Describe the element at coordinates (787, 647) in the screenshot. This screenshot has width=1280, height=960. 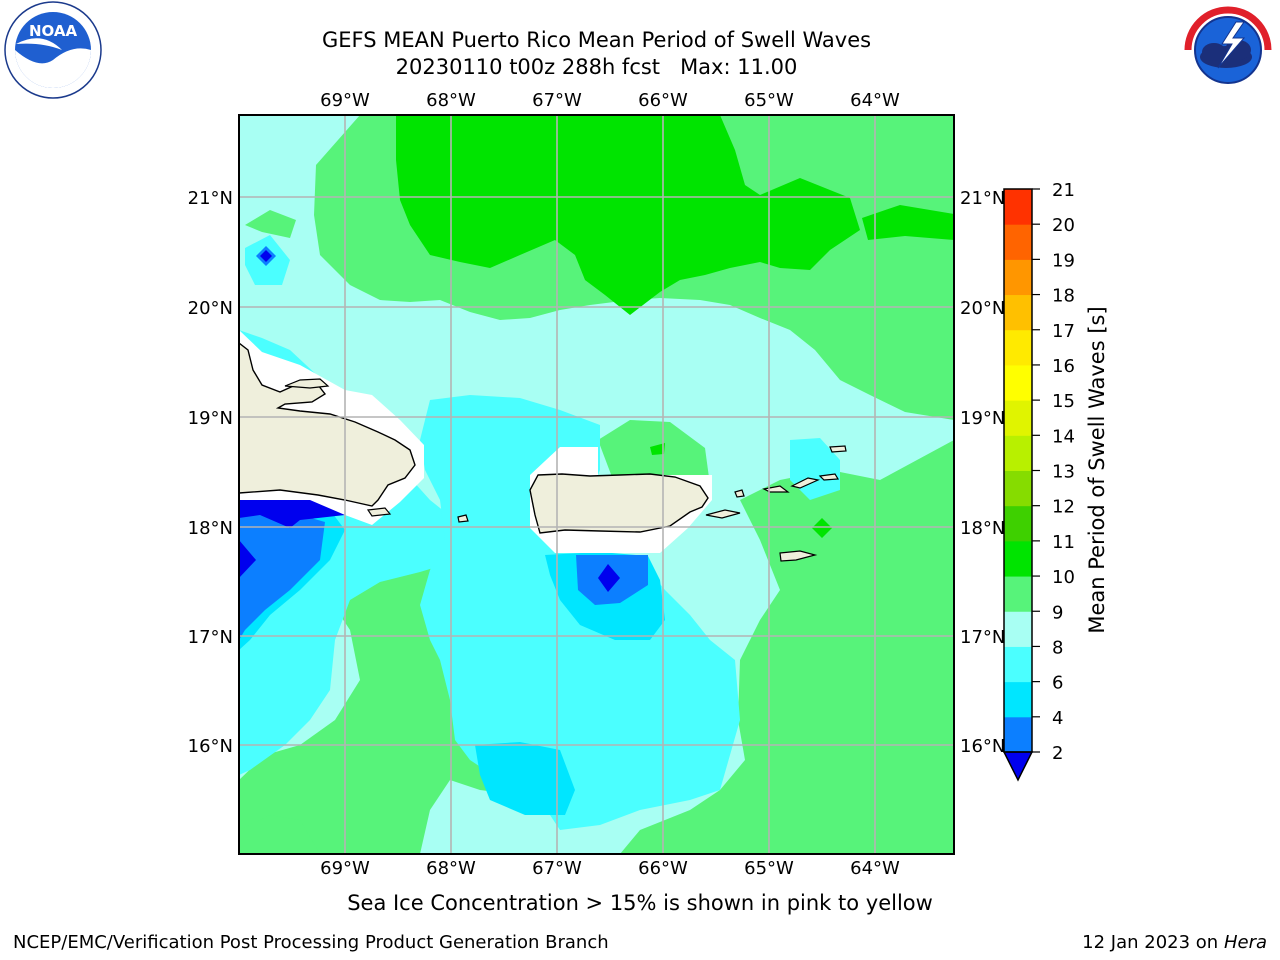
I see `level-9-10-lower-right` at that location.